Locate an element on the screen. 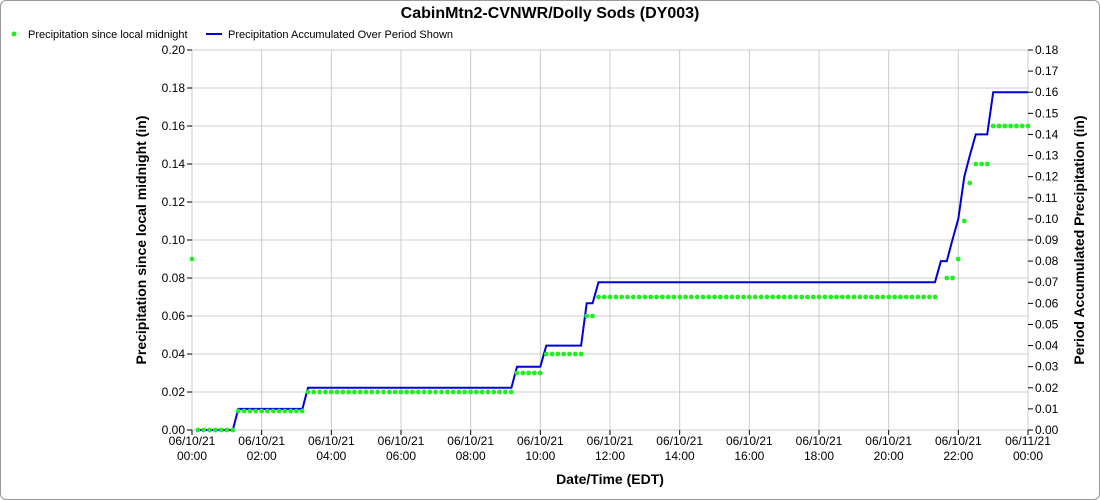 This screenshot has height=500, width=1100. y-right-tick-label: 0.18 is located at coordinates (1047, 50).